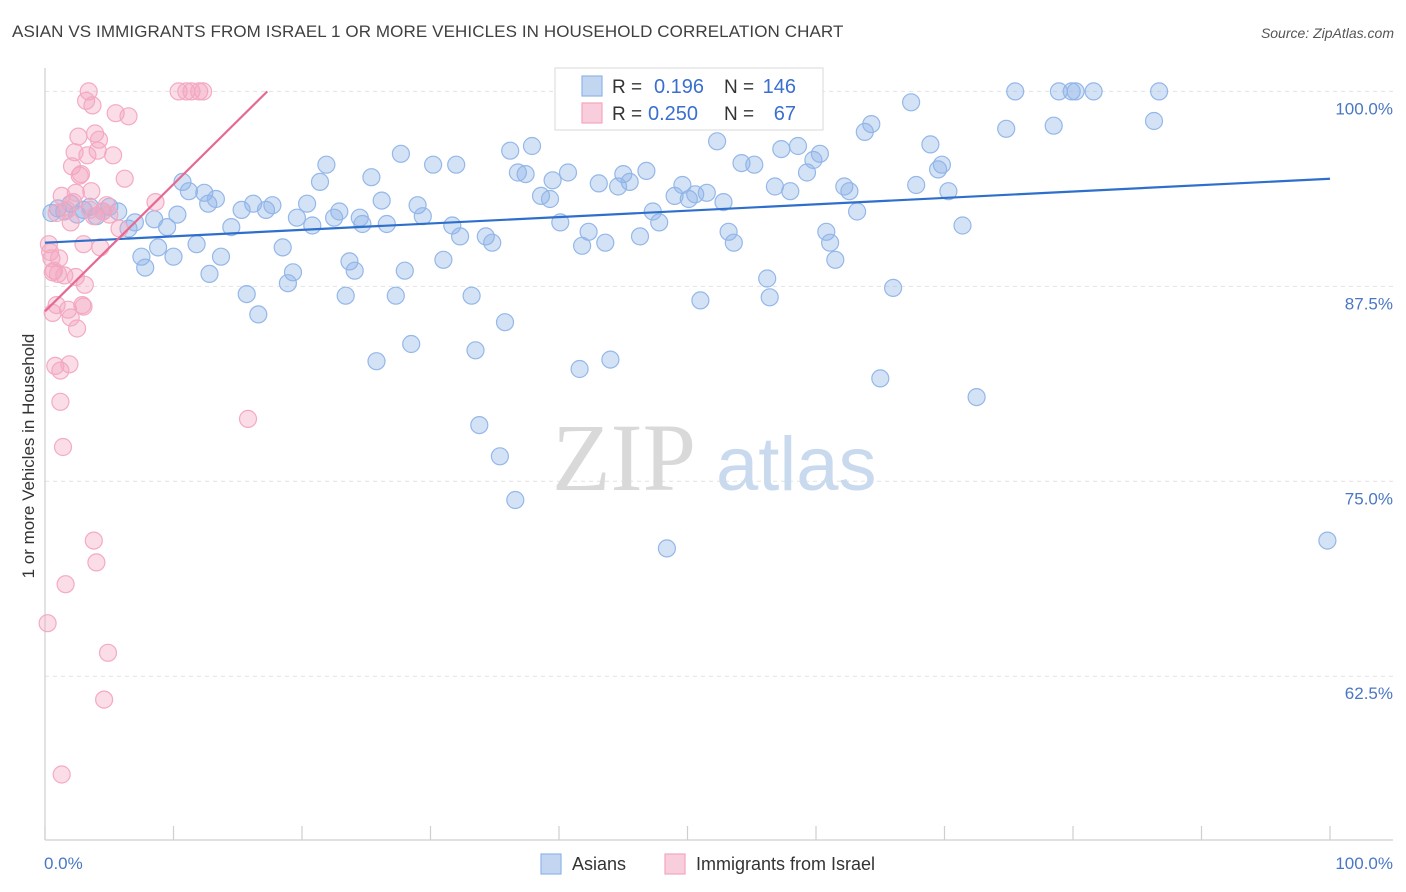 Image resolution: width=1406 pixels, height=892 pixels. I want to click on x-axis-ticks, so click(687, 833).